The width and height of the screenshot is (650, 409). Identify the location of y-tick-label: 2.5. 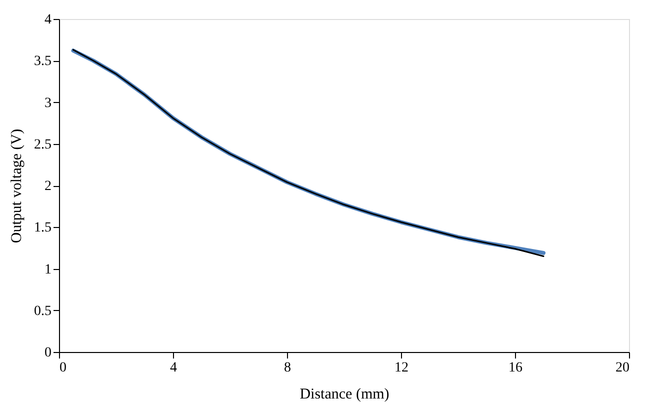
(43, 144).